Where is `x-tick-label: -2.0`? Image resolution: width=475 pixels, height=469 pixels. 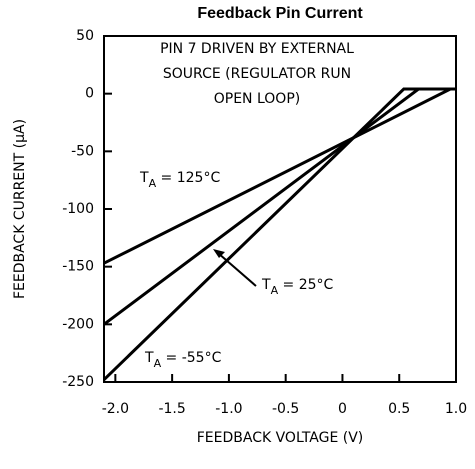 x-tick-label: -2.0 is located at coordinates (115, 409).